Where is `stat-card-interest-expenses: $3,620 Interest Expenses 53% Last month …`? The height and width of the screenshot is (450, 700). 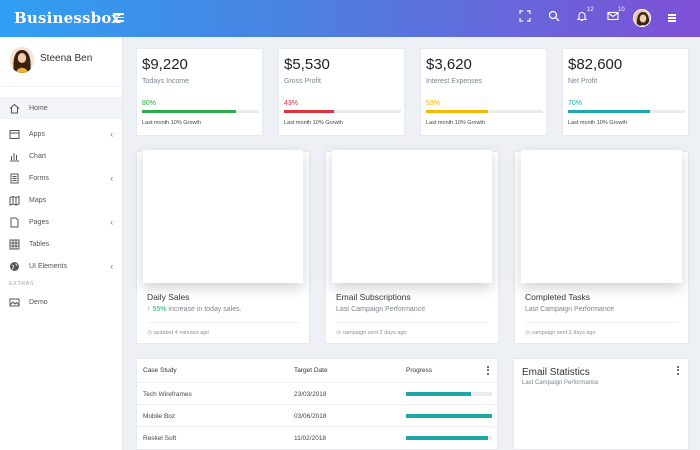
stat-card-interest-expenses: $3,620 Interest Expenses 53% Last month … is located at coordinates (483, 92).